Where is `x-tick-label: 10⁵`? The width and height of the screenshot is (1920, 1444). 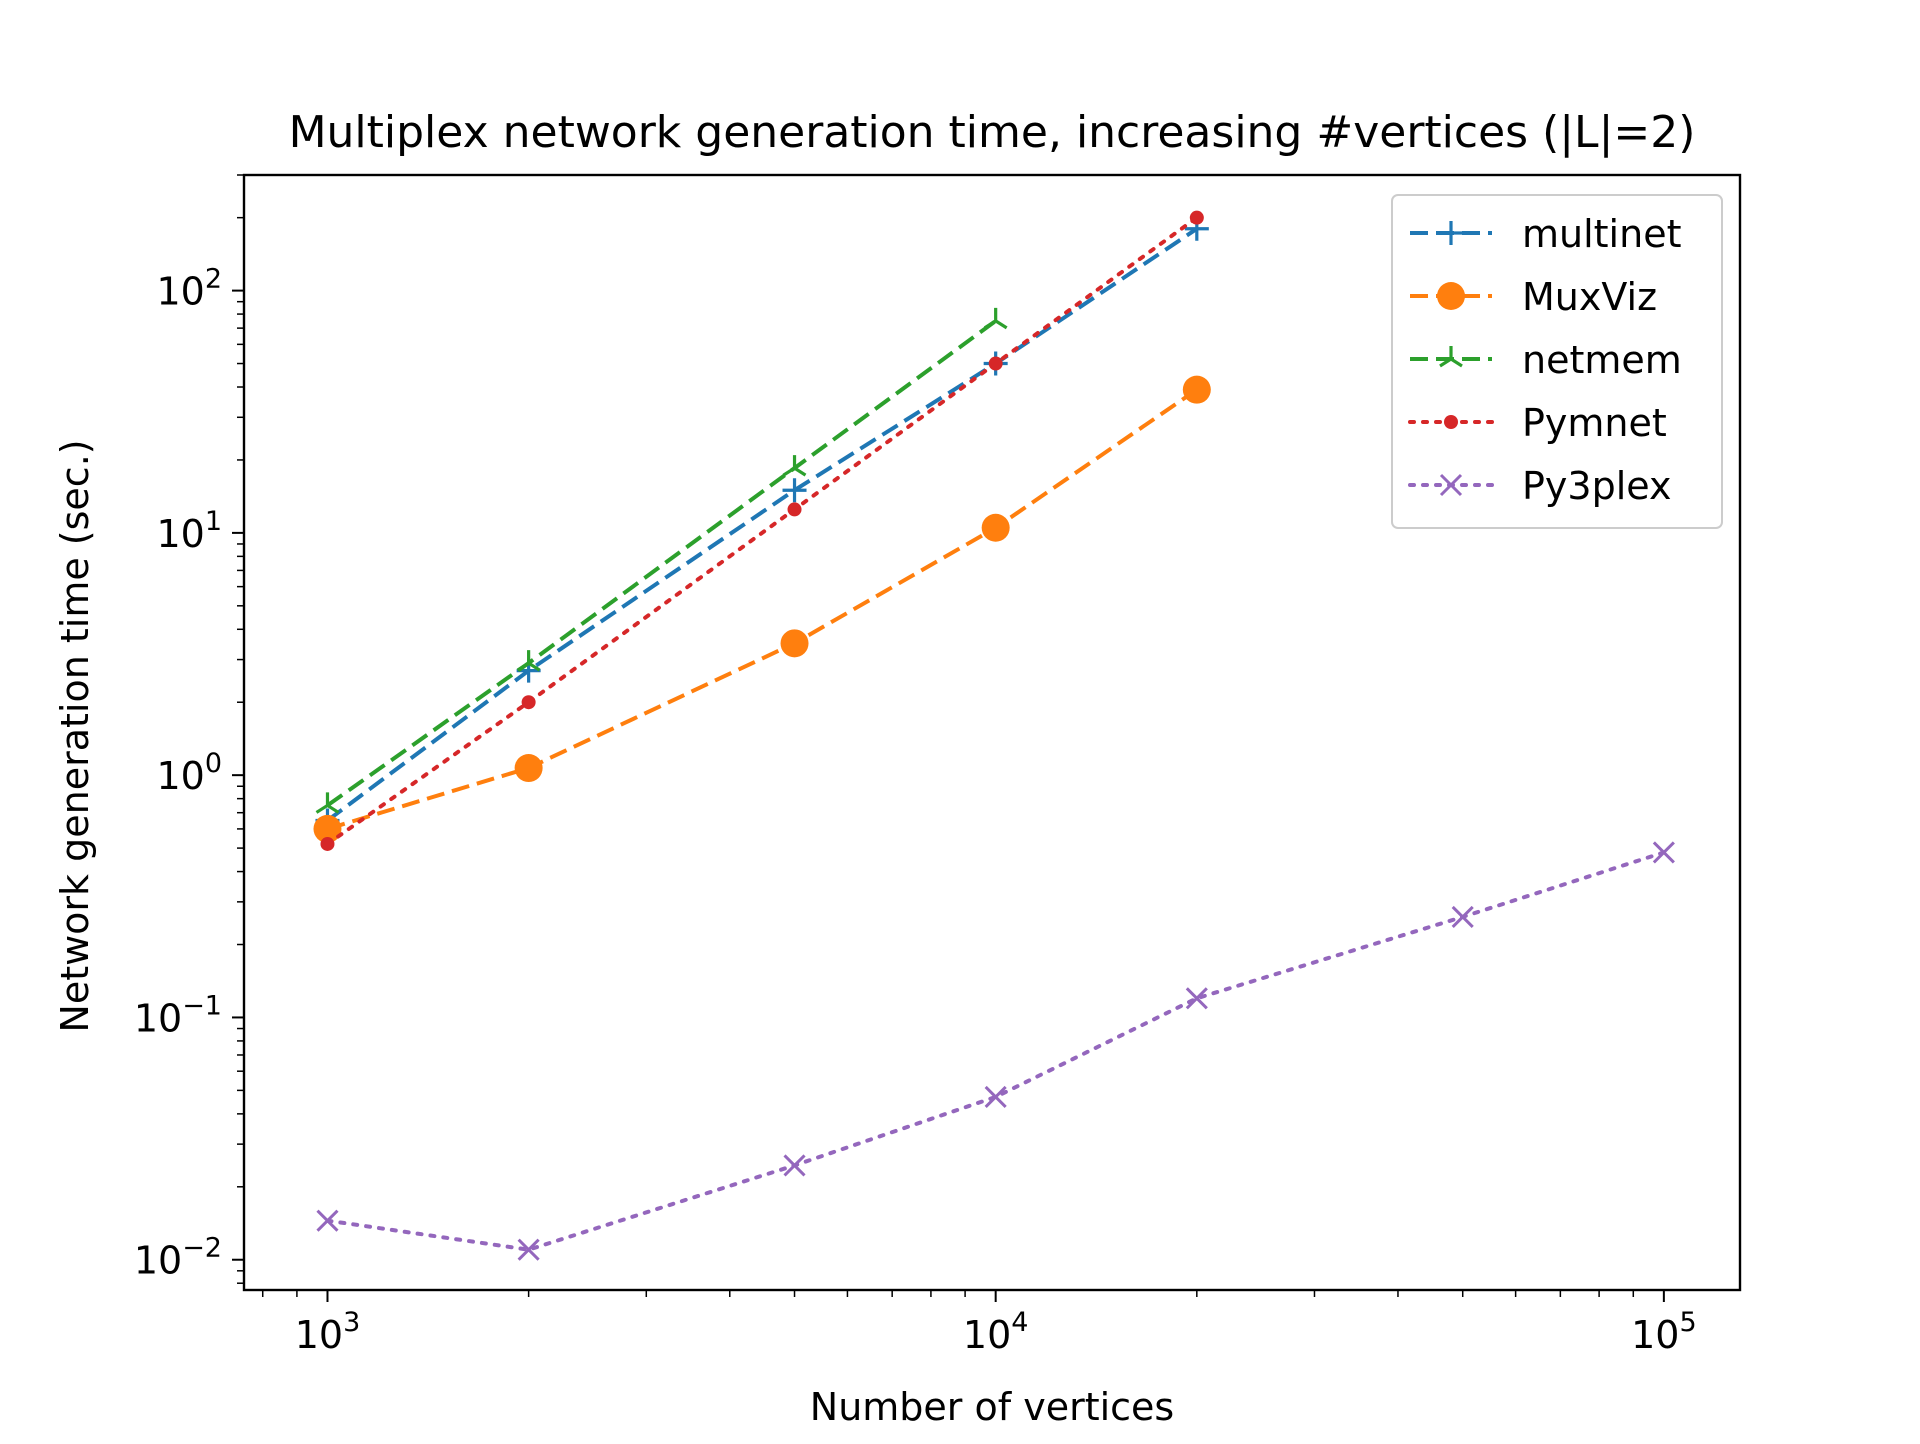
x-tick-label: 10⁵ is located at coordinates (1664, 1332).